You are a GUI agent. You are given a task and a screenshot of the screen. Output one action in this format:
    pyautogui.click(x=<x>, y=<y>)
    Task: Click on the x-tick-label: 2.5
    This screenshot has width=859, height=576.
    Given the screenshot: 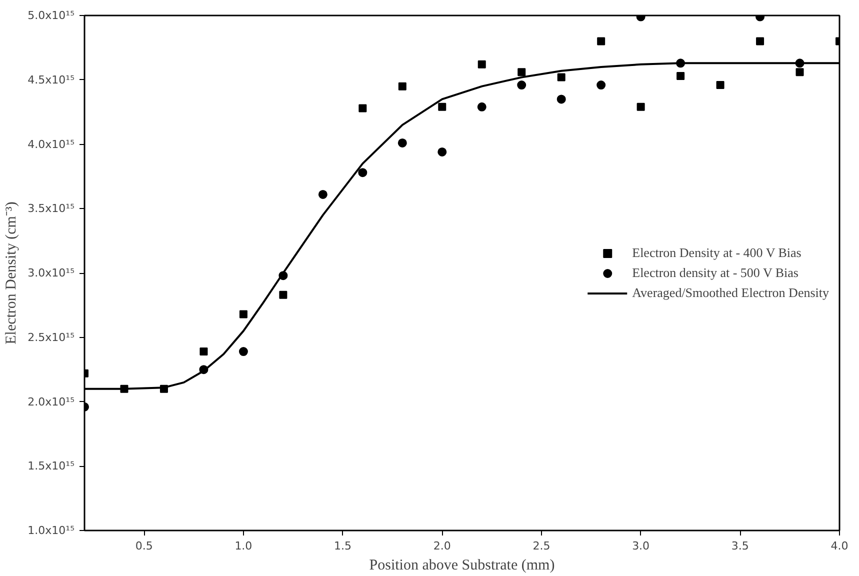 What is the action you would take?
    pyautogui.click(x=541, y=546)
    